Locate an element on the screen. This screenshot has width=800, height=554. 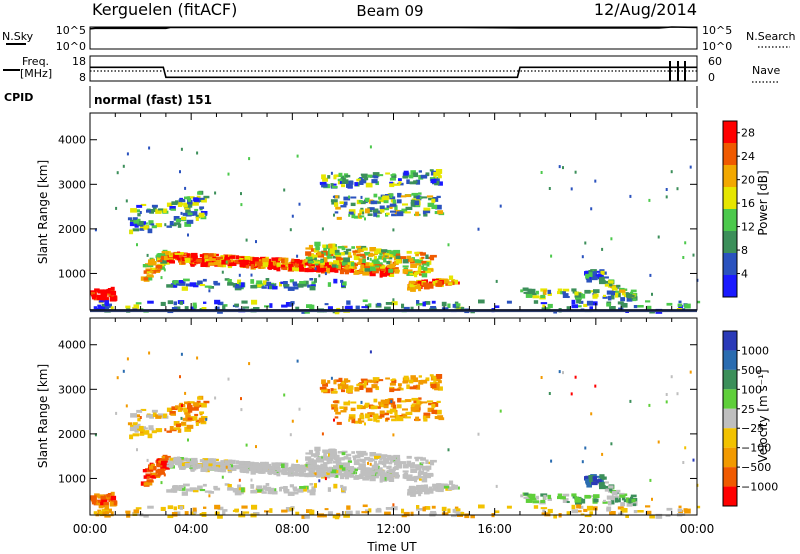
freq-tick-bottom: 8 is located at coordinates (82, 77).